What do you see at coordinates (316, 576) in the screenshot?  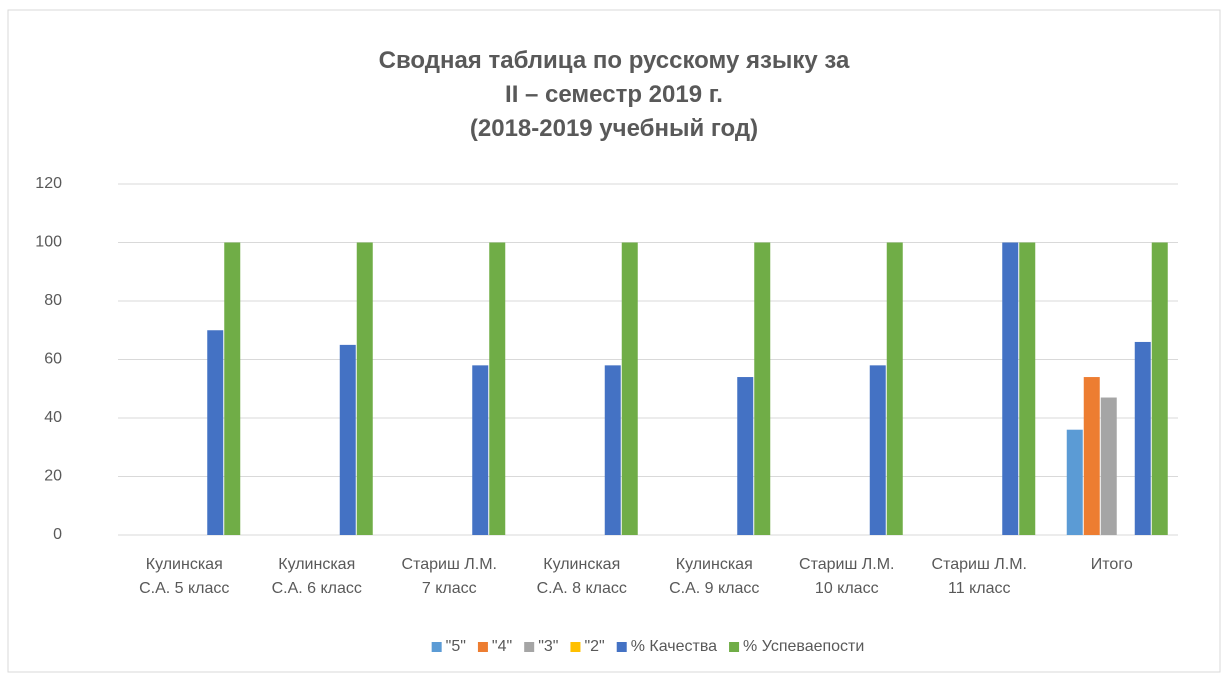 I see `x-tick-label: Кулинская С.А. 6 класс` at bounding box center [316, 576].